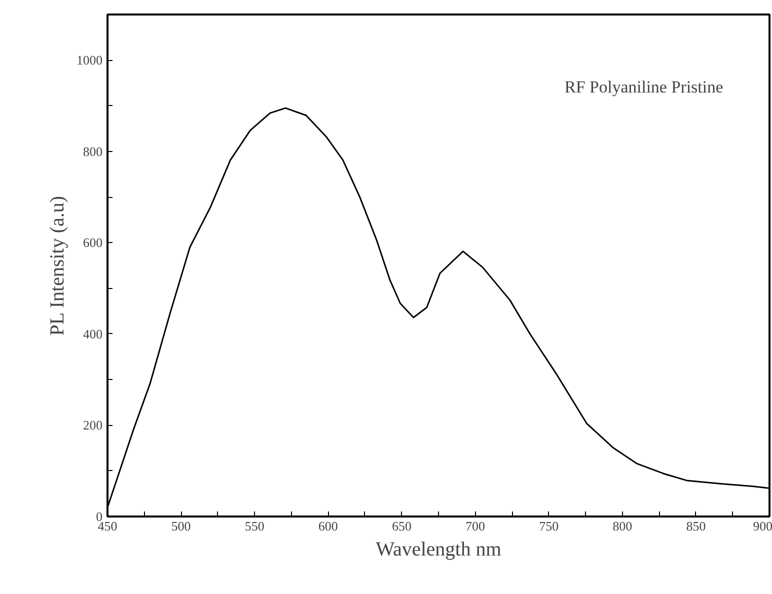  What do you see at coordinates (762, 526) in the screenshot?
I see `x-tick-label: 900` at bounding box center [762, 526].